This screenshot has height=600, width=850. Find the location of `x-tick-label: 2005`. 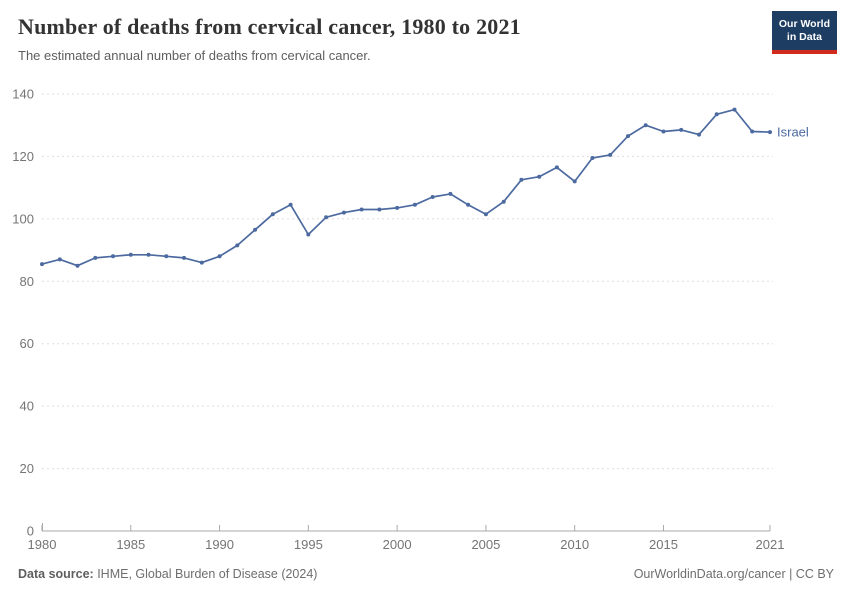

x-tick-label: 2005 is located at coordinates (485, 544).